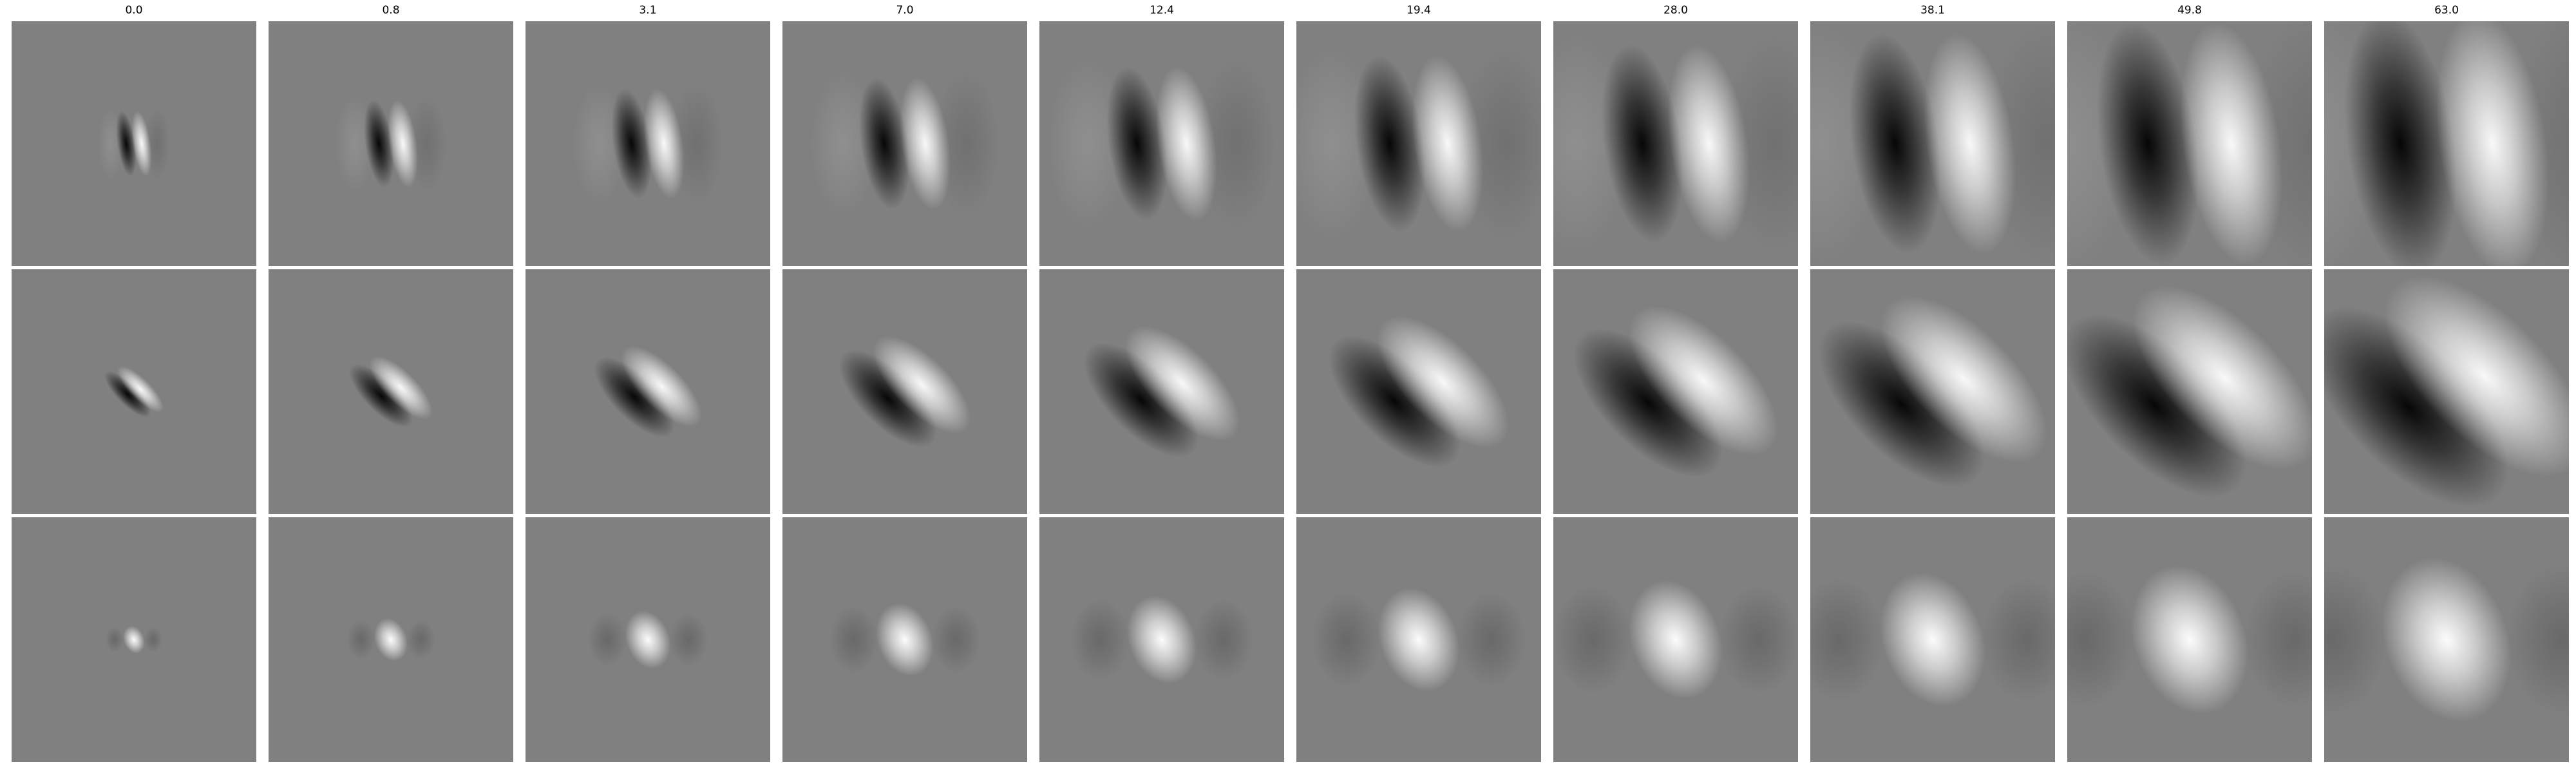 The height and width of the screenshot is (773, 2576). I want to click on filter-panel-r0-c9, so click(2446, 143).